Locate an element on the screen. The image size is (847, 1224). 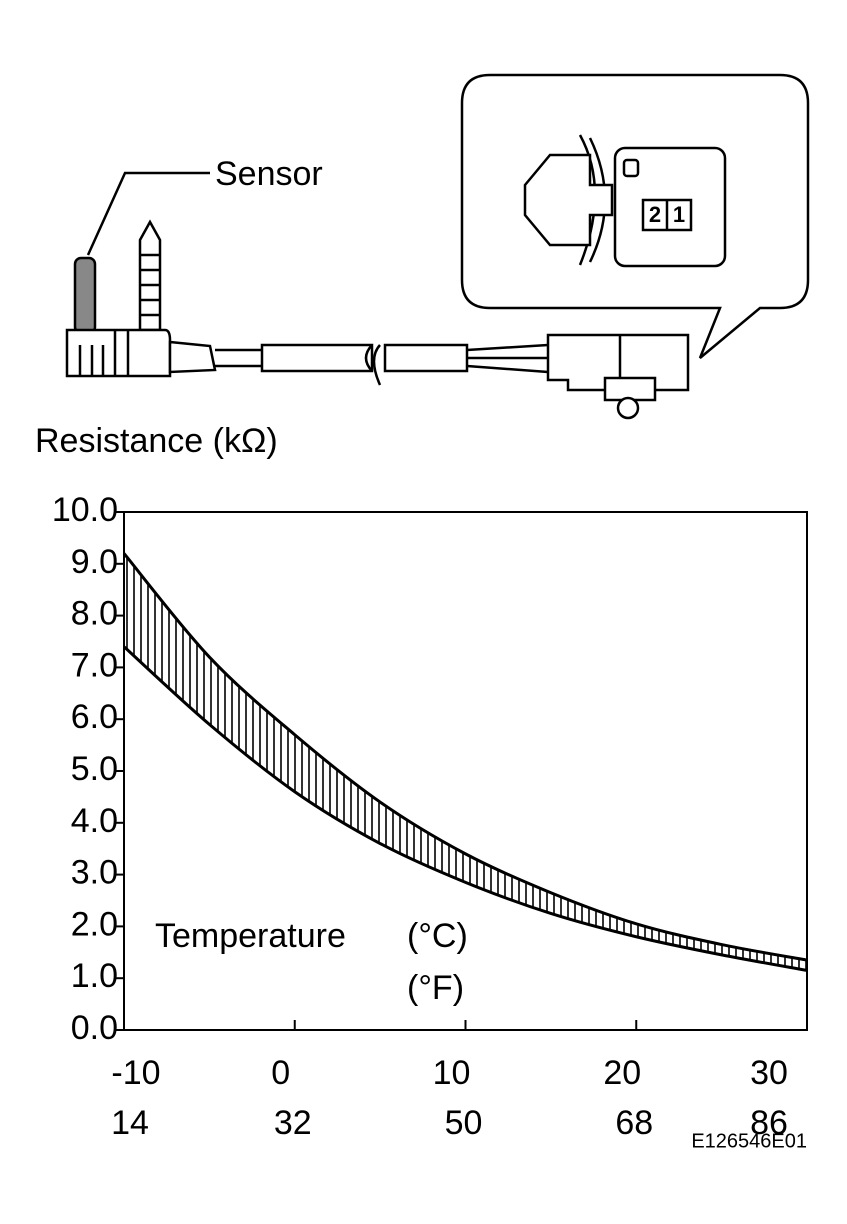
x-tick-label: 30 is located at coordinates (769, 1073).